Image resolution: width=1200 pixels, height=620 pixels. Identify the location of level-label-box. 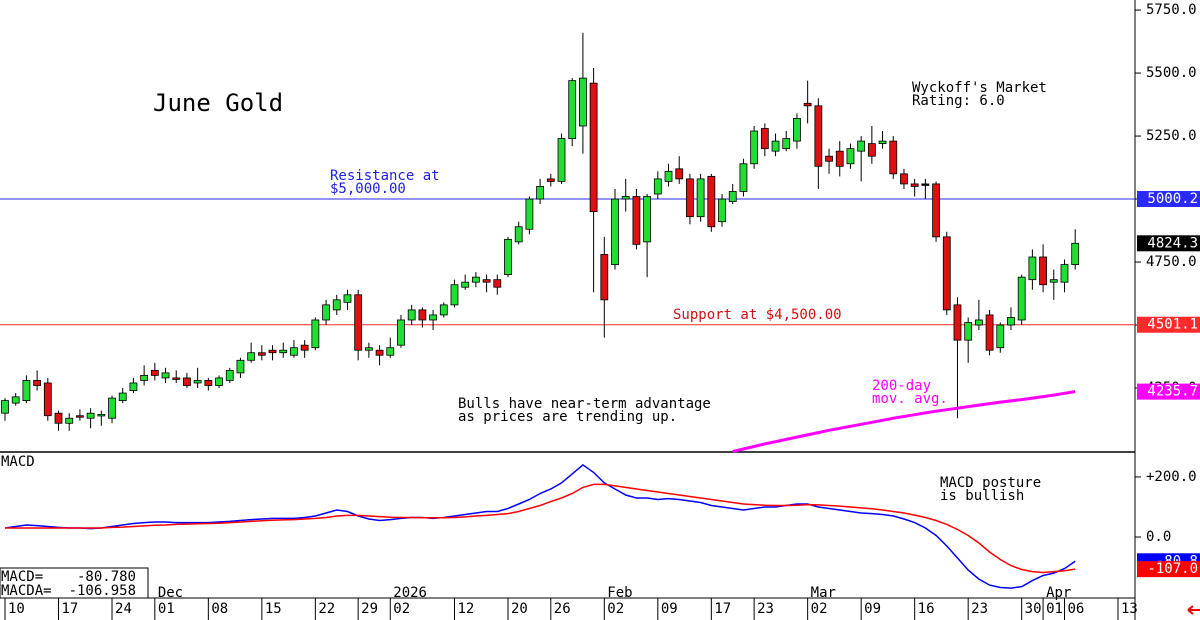
(1168, 324).